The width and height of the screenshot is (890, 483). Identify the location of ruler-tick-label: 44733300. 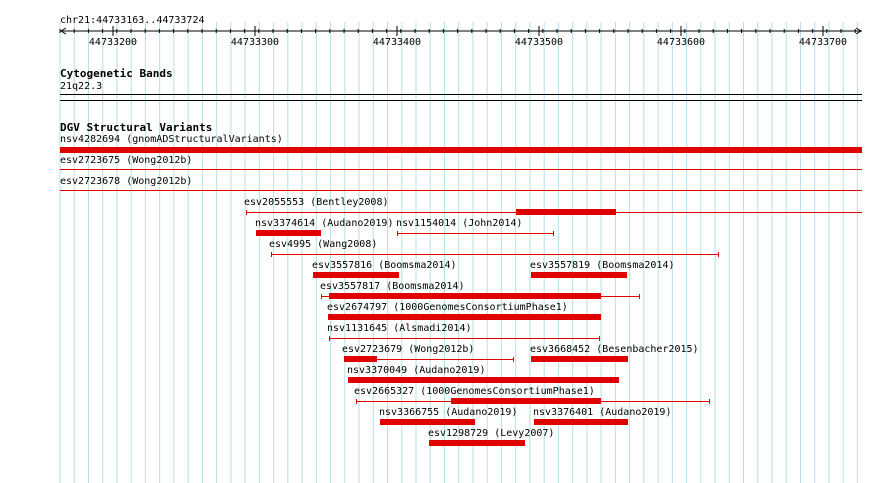
(255, 42).